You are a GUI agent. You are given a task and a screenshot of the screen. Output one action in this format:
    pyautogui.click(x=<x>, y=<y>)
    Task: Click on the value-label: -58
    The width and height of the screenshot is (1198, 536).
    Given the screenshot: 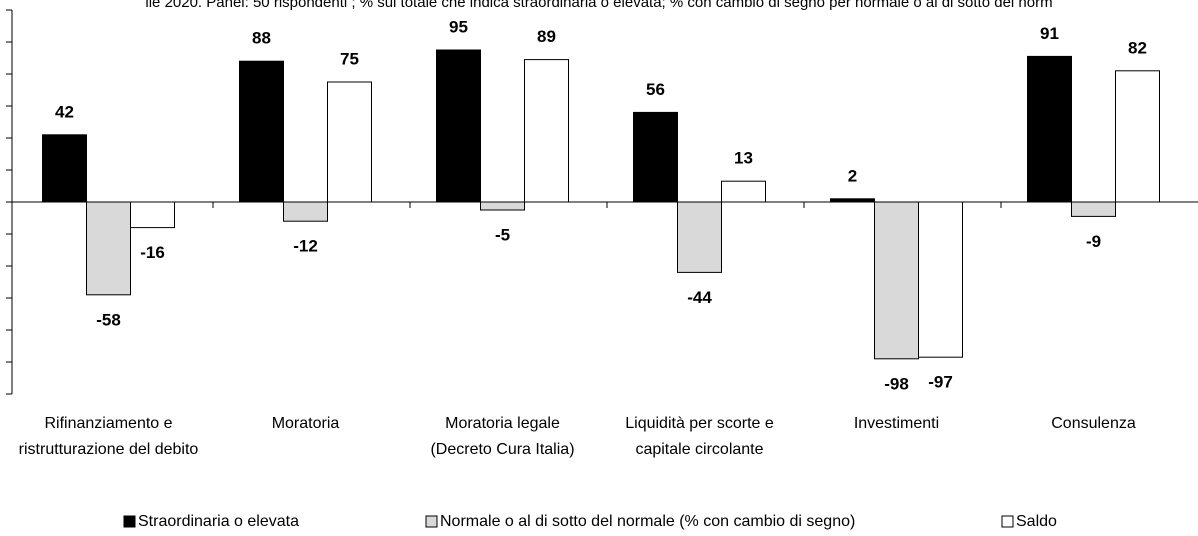 What is the action you would take?
    pyautogui.click(x=108, y=319)
    